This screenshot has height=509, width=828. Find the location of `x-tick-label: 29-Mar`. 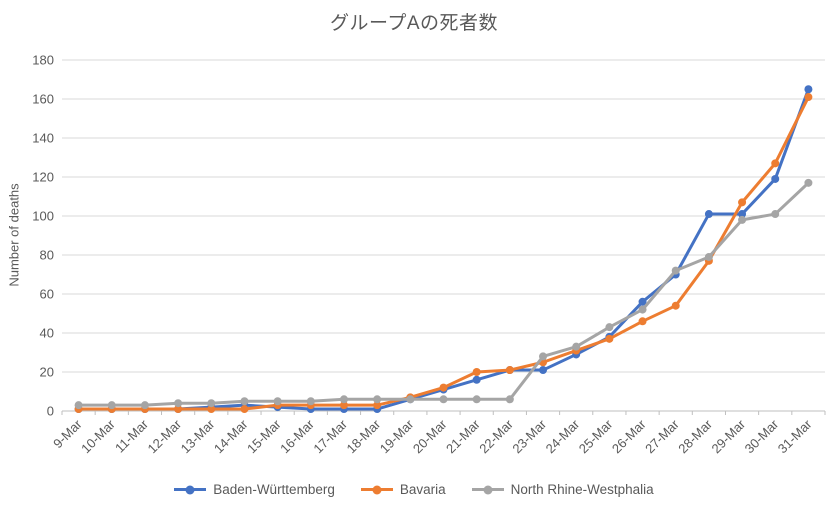

x-tick-label: 29-Mar is located at coordinates (728, 436).